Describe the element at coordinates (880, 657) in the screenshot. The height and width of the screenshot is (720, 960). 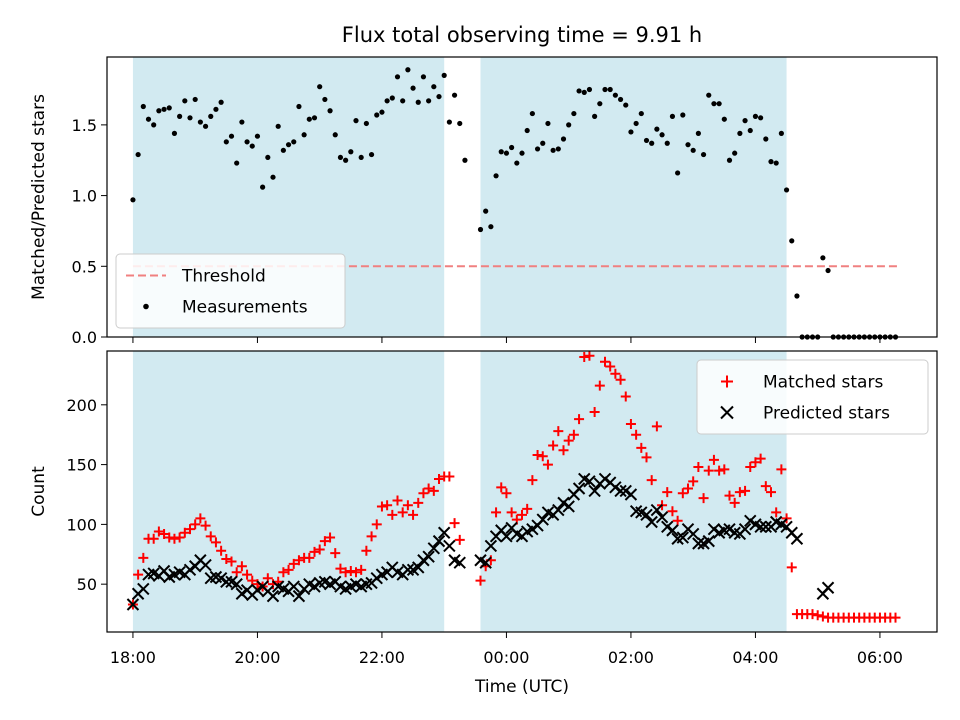
I see `x-tick-label: 06:00` at that location.